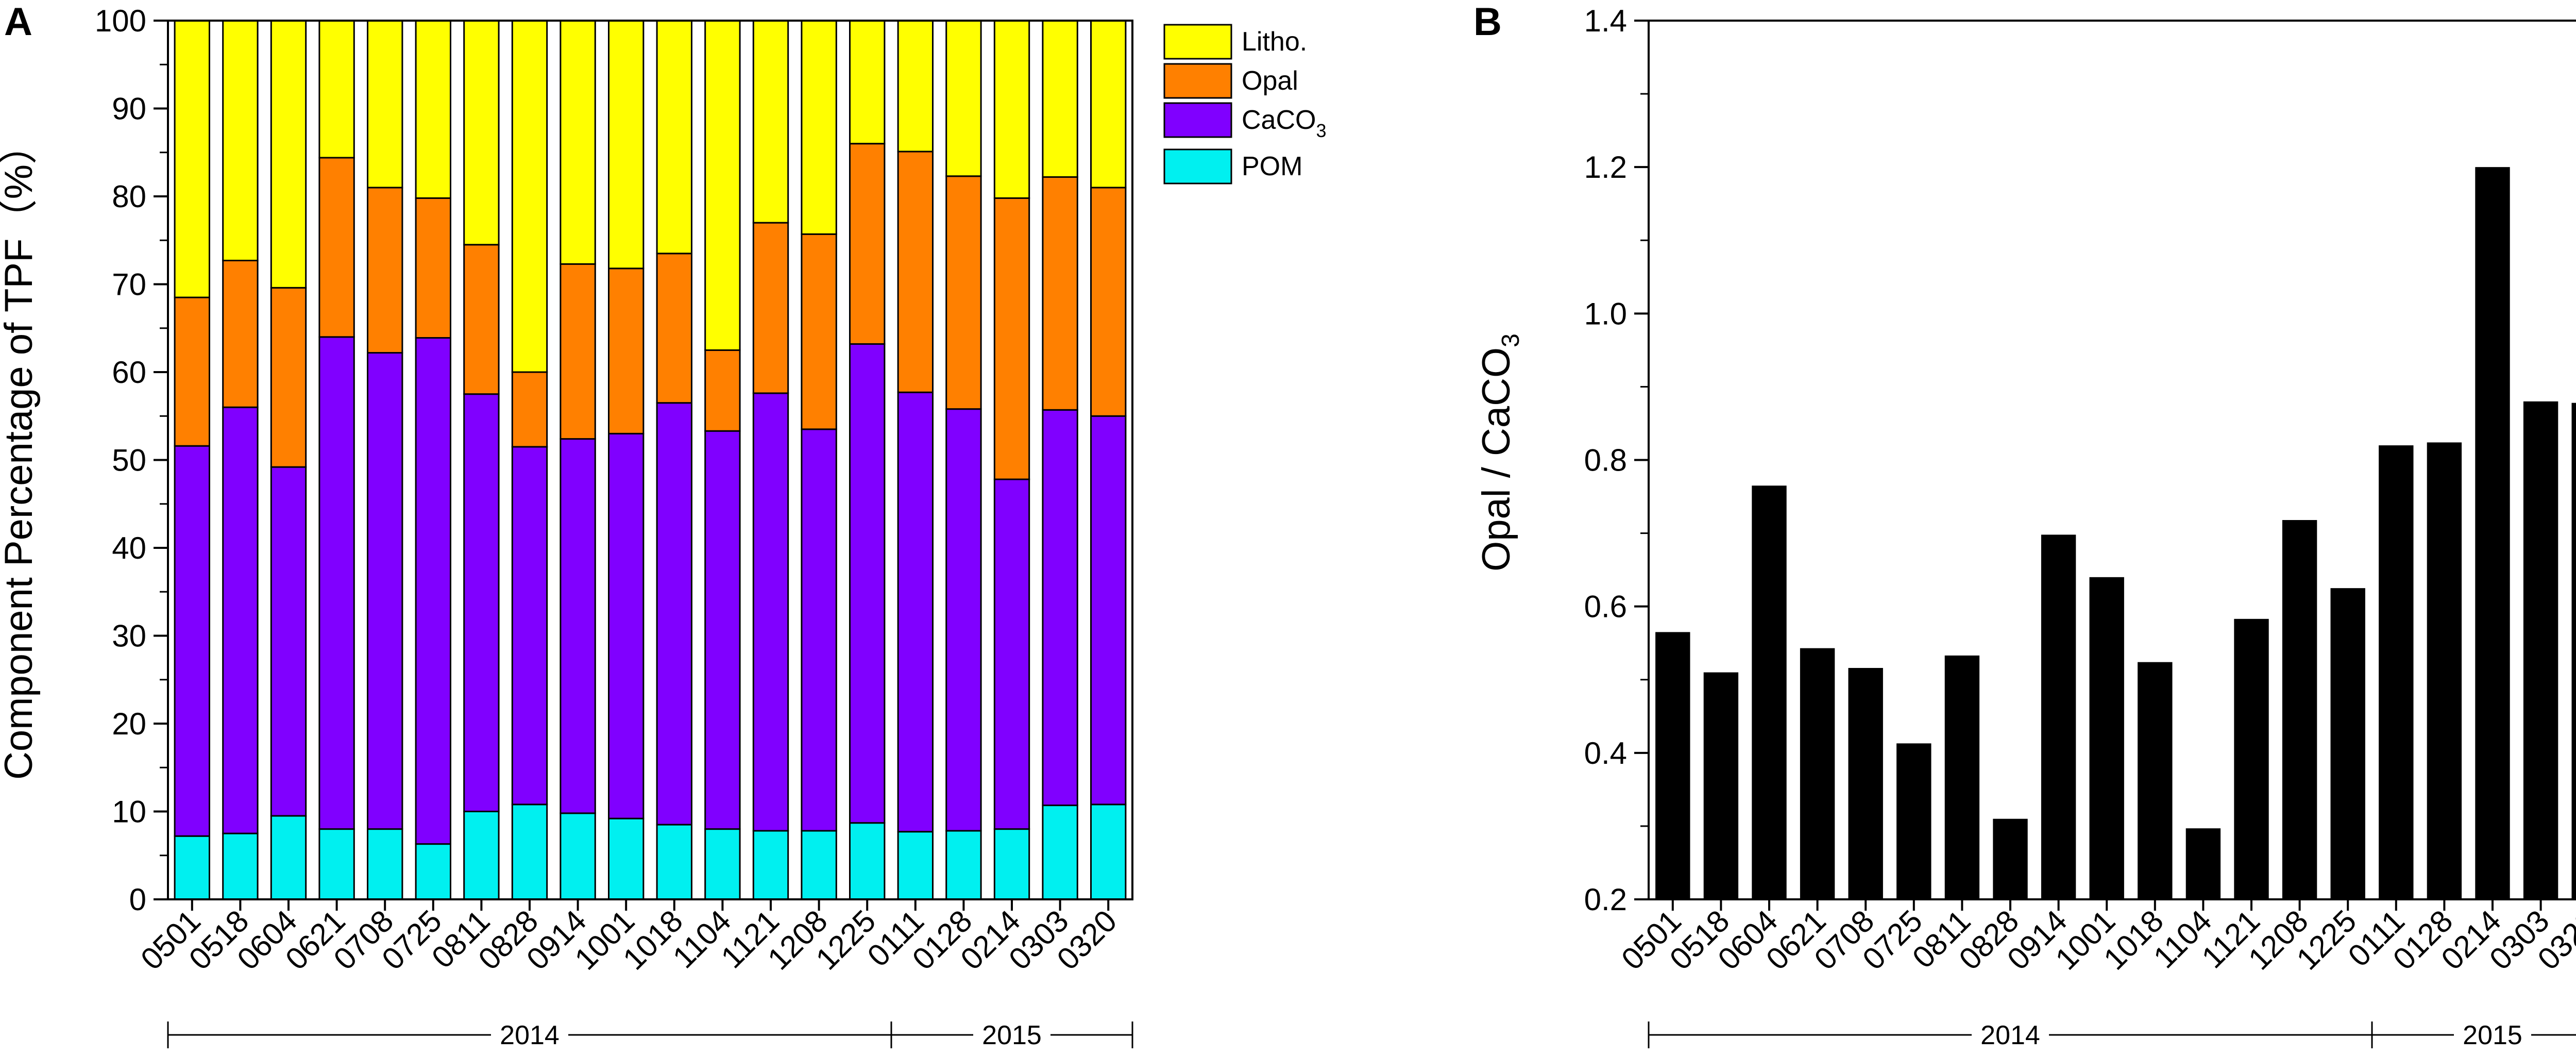 The width and height of the screenshot is (2576, 1055). I want to click on legend-swatch-caco3, so click(1197, 120).